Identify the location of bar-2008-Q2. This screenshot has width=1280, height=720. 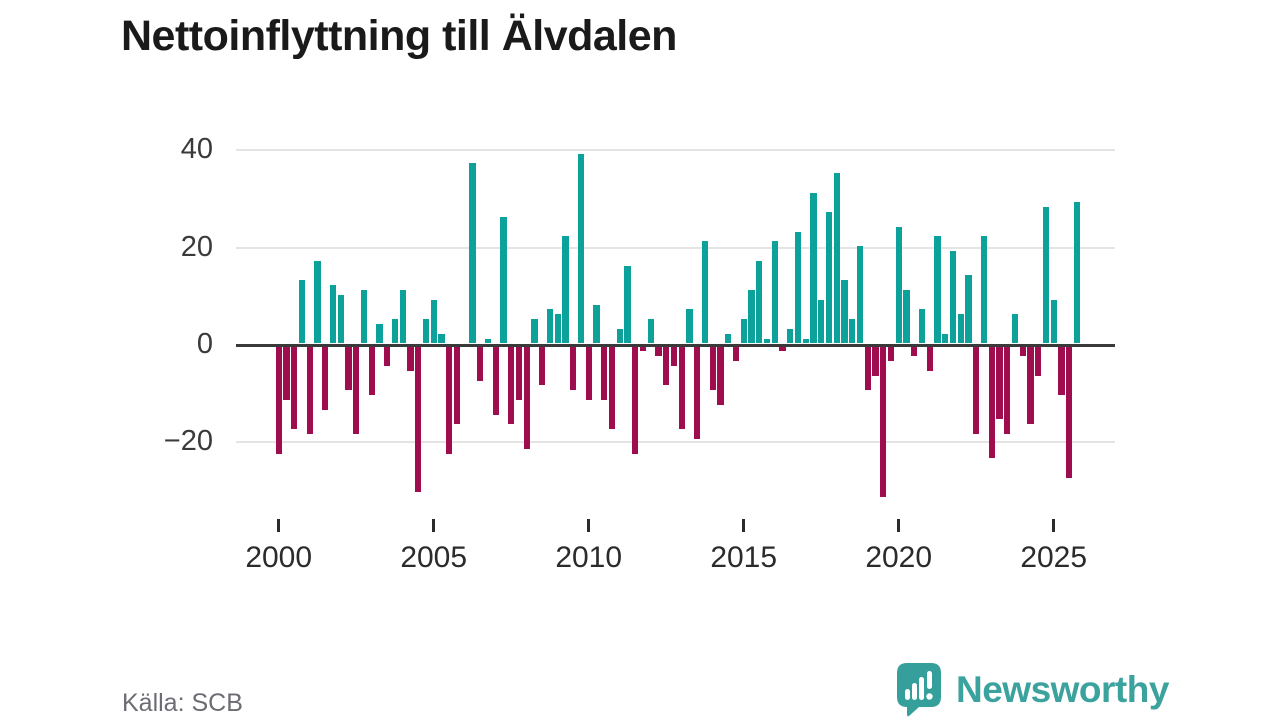
(534, 331).